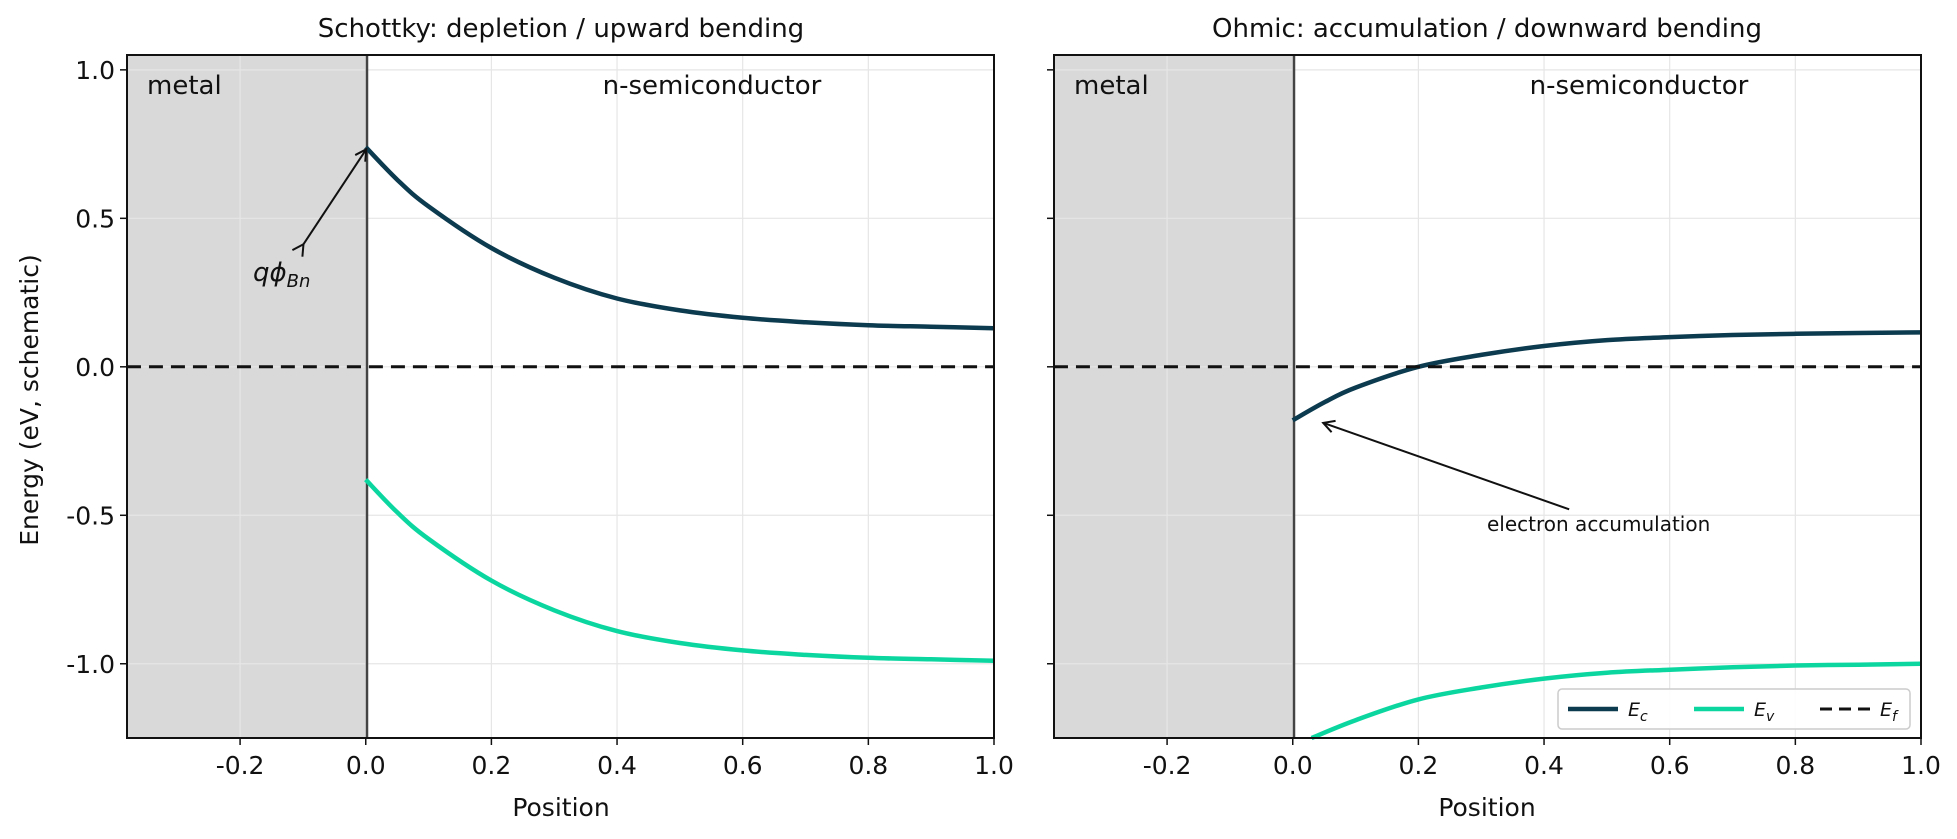 This screenshot has height=839, width=1957. I want to click on y-tick-label: -1.0, so click(90, 664).